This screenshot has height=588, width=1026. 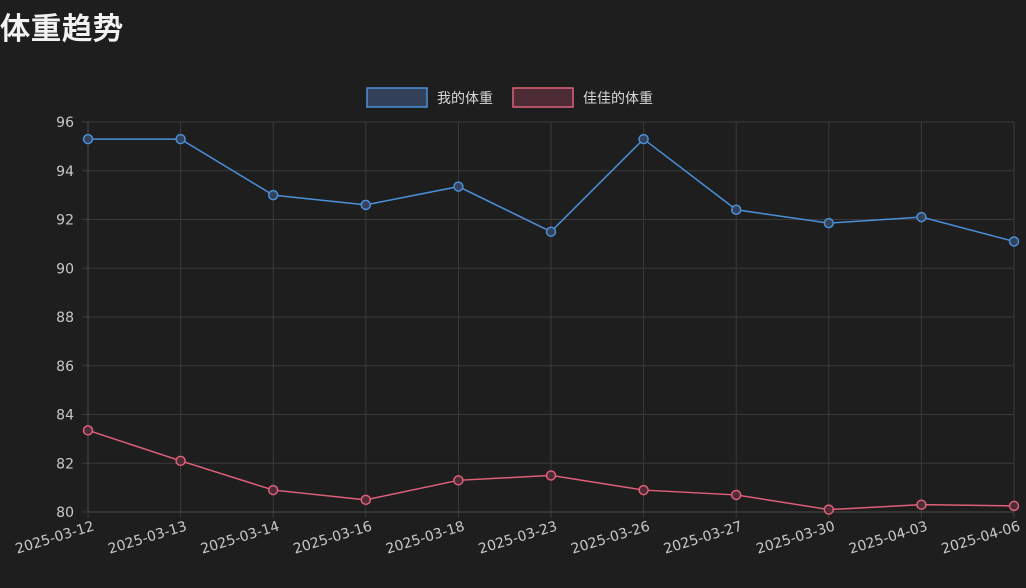 I want to click on legend-label: 我的体重, so click(x=465, y=99).